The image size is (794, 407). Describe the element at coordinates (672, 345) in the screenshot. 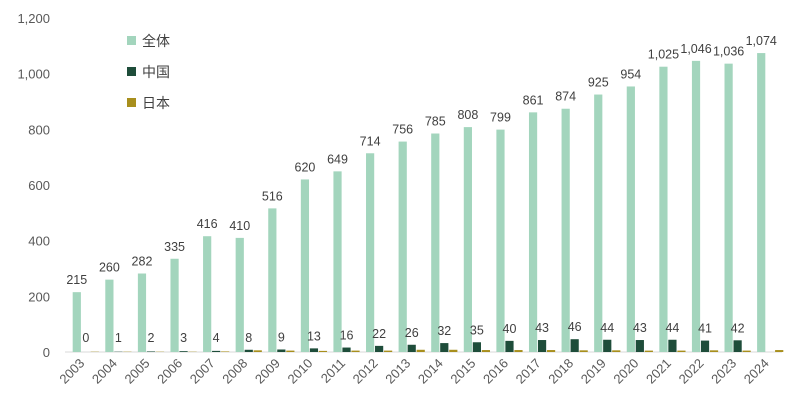

I see `bar-2021-中国` at that location.